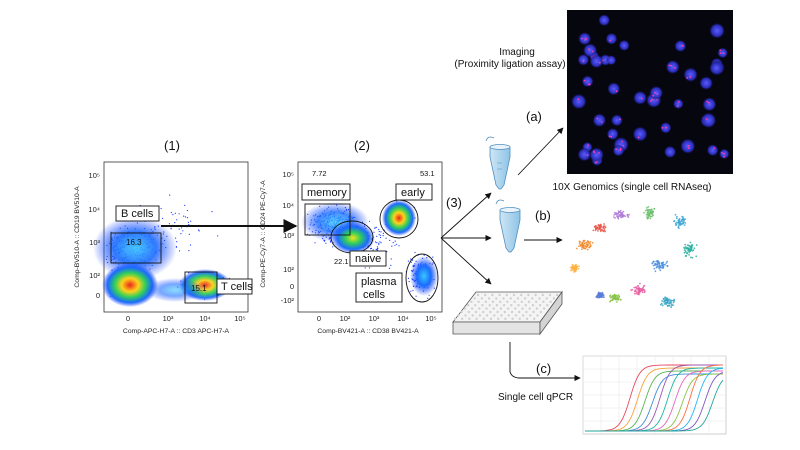  Describe the element at coordinates (345, 318) in the screenshot. I see `plot2-xtick: 10²` at that location.